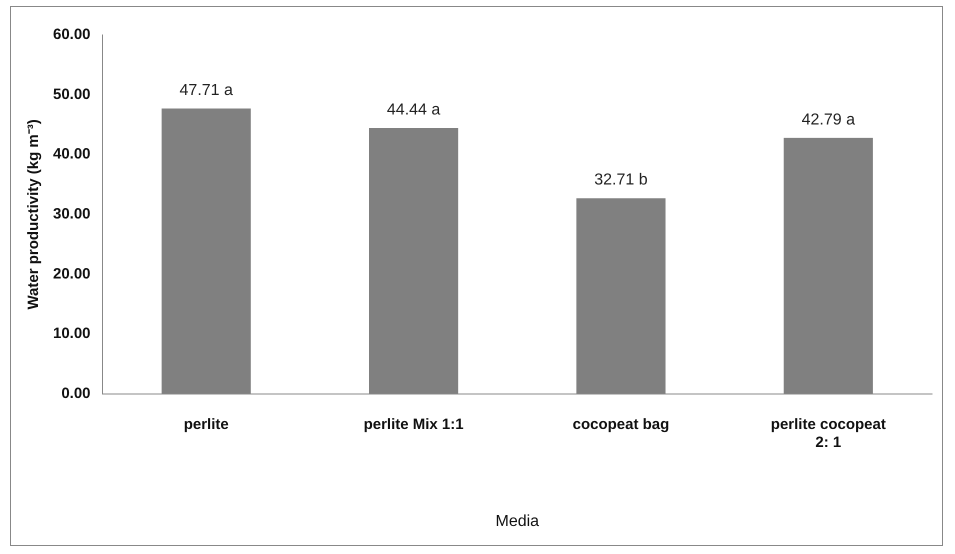 This screenshot has height=554, width=955. What do you see at coordinates (206, 424) in the screenshot?
I see `x-tick-label: perlite` at bounding box center [206, 424].